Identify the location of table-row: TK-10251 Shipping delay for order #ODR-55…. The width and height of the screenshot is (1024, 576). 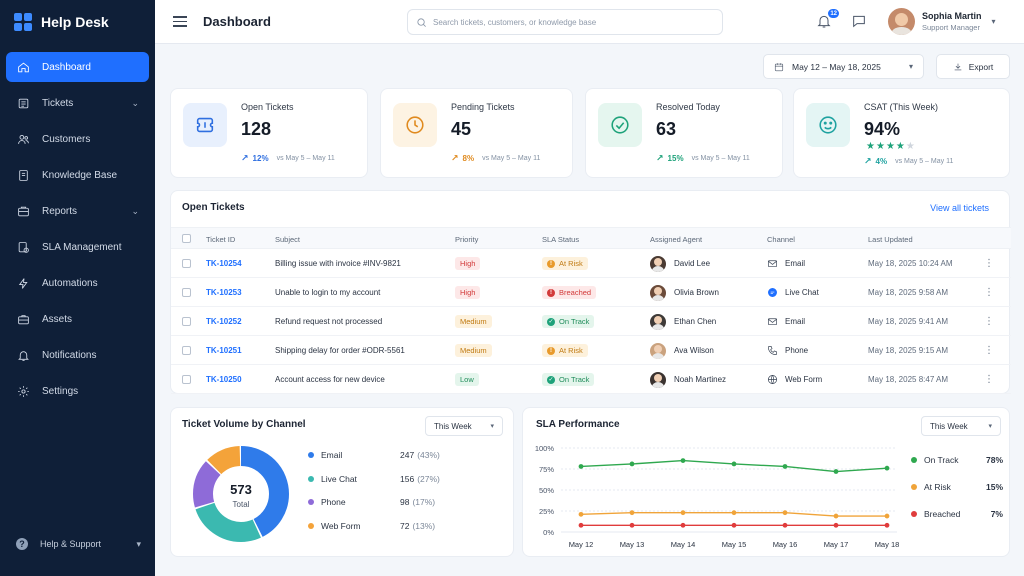
(591, 350).